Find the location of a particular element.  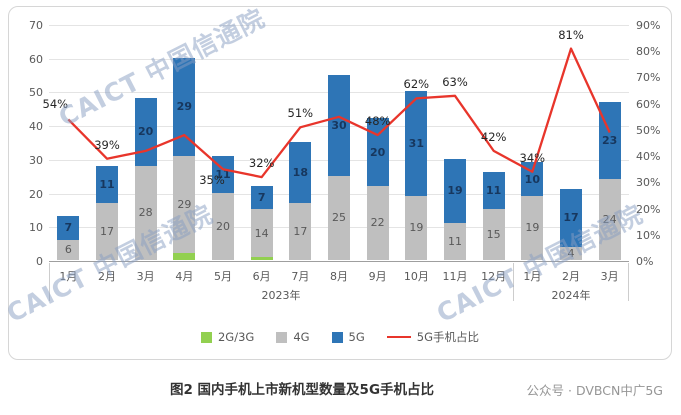

bar-segment-2G/3G is located at coordinates (261, 258).